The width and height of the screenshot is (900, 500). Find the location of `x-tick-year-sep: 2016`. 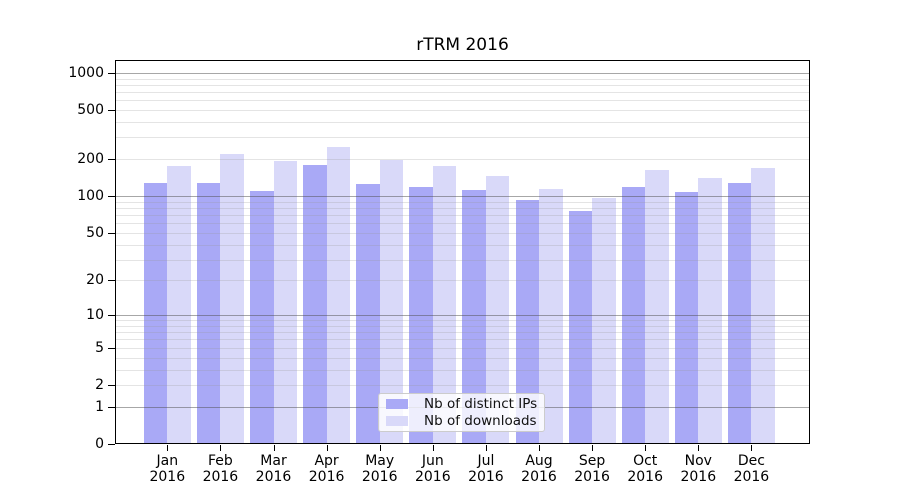

x-tick-year-sep: 2016 is located at coordinates (592, 477).